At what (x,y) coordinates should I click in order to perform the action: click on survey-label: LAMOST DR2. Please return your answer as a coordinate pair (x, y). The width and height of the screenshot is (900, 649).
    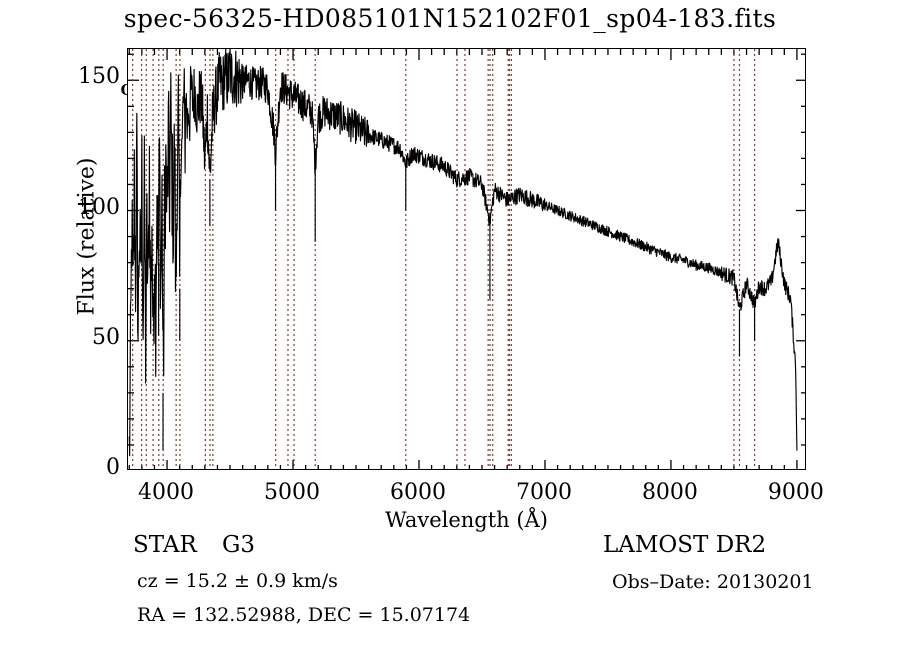
    Looking at the image, I should click on (685, 545).